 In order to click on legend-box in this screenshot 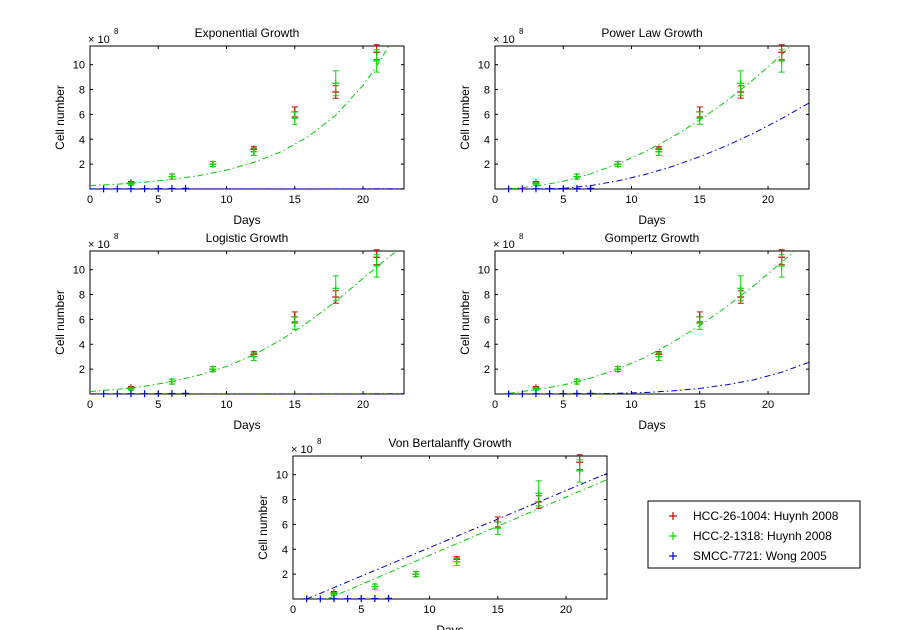, I will do `click(754, 534)`.